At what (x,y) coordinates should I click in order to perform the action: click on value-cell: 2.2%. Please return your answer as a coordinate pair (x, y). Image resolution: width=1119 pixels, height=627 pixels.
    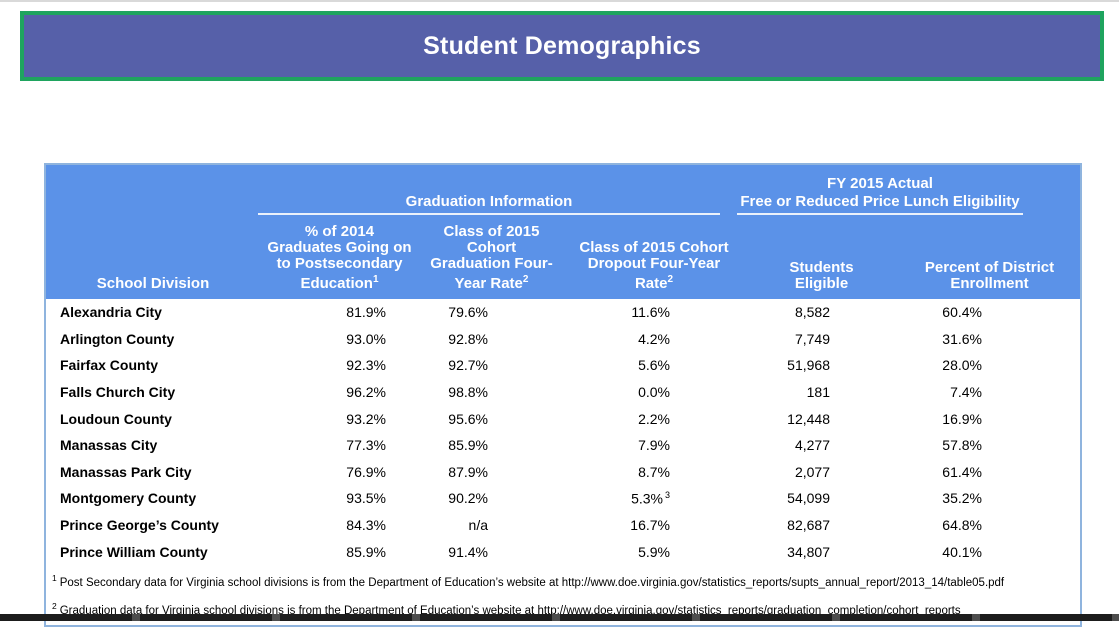
    Looking at the image, I should click on (654, 418).